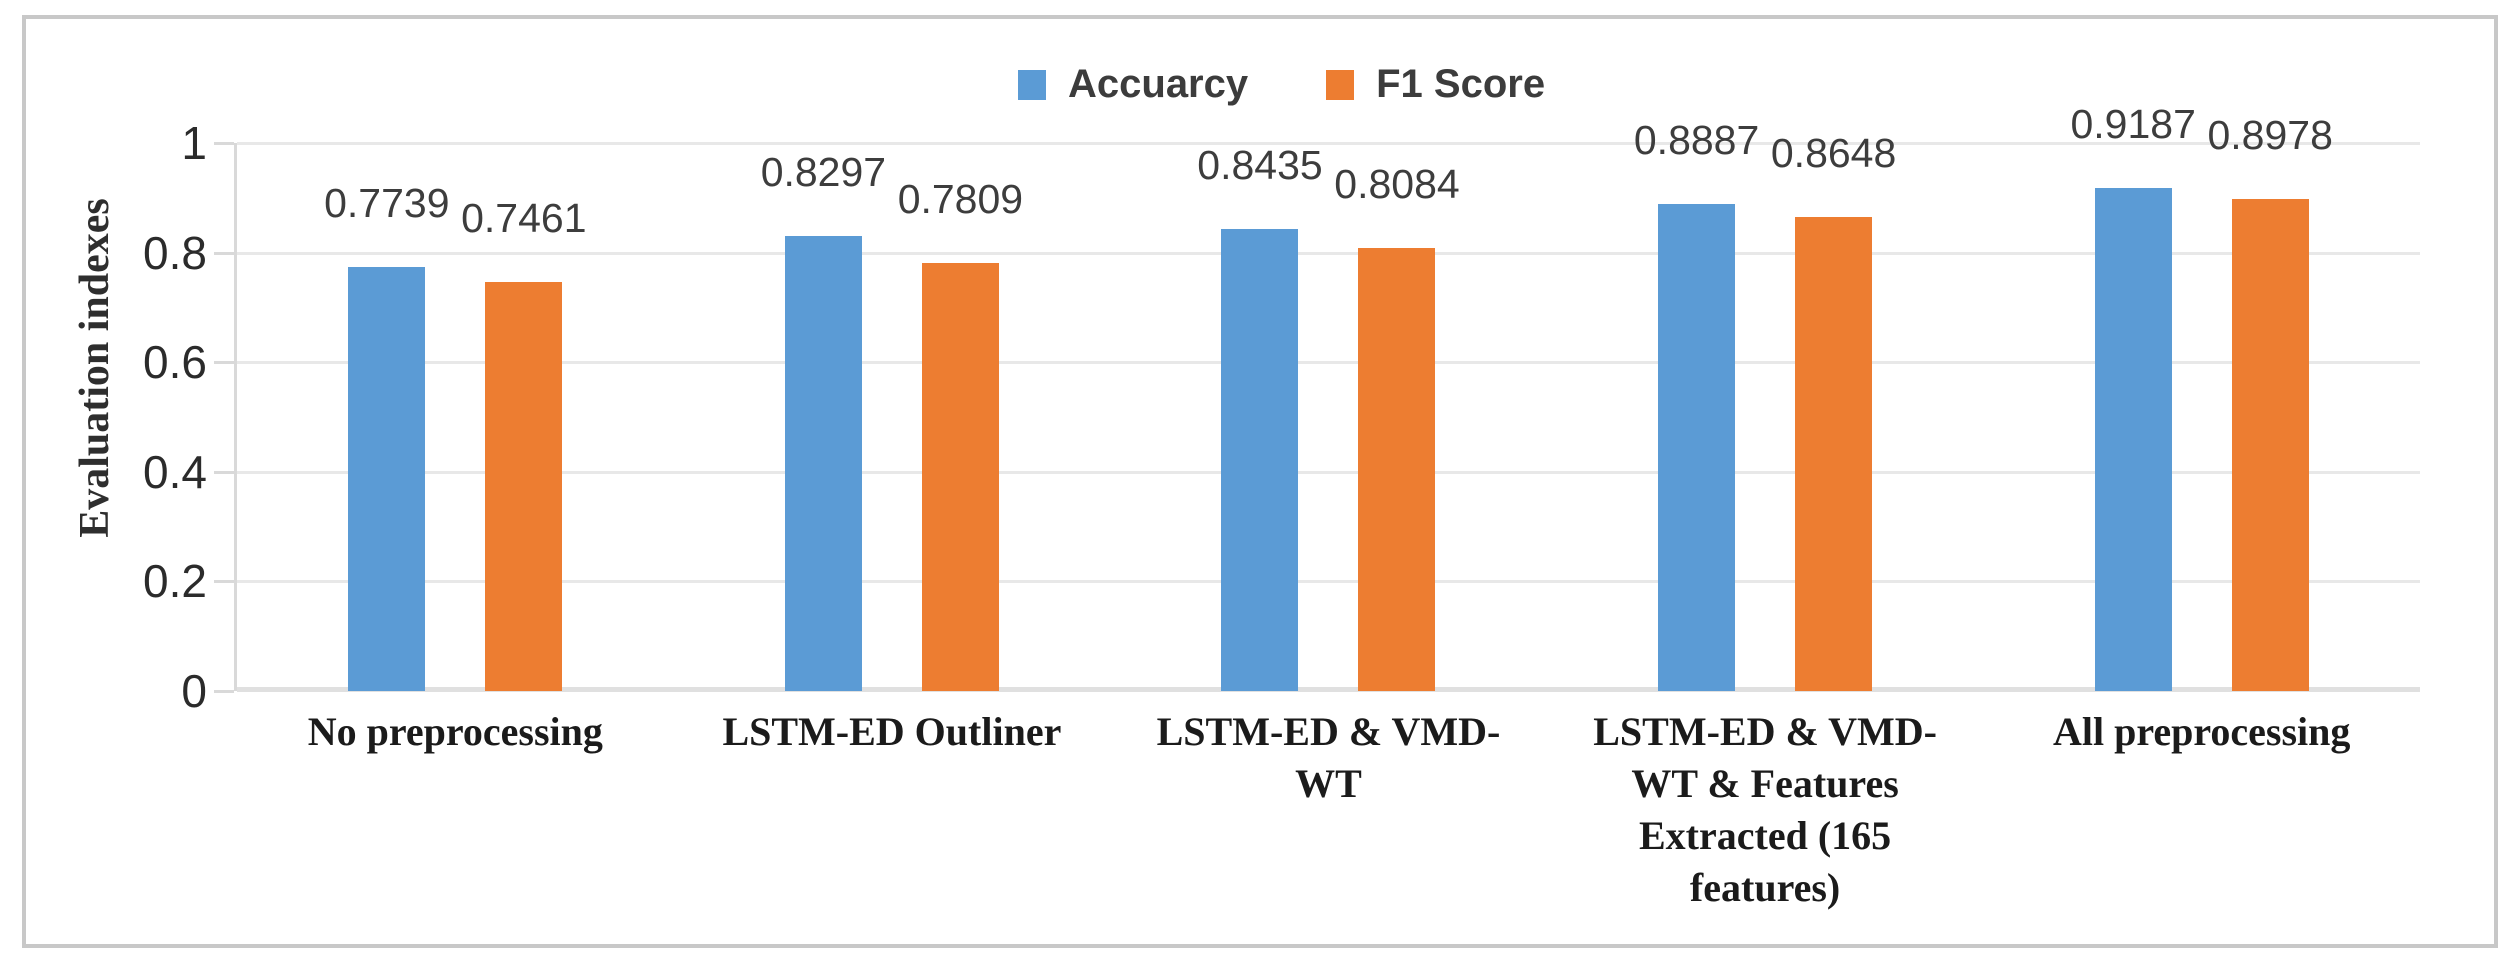 The image size is (2515, 965). Describe the element at coordinates (2270, 134) in the screenshot. I see `bar-value-label: 0.8978` at that location.